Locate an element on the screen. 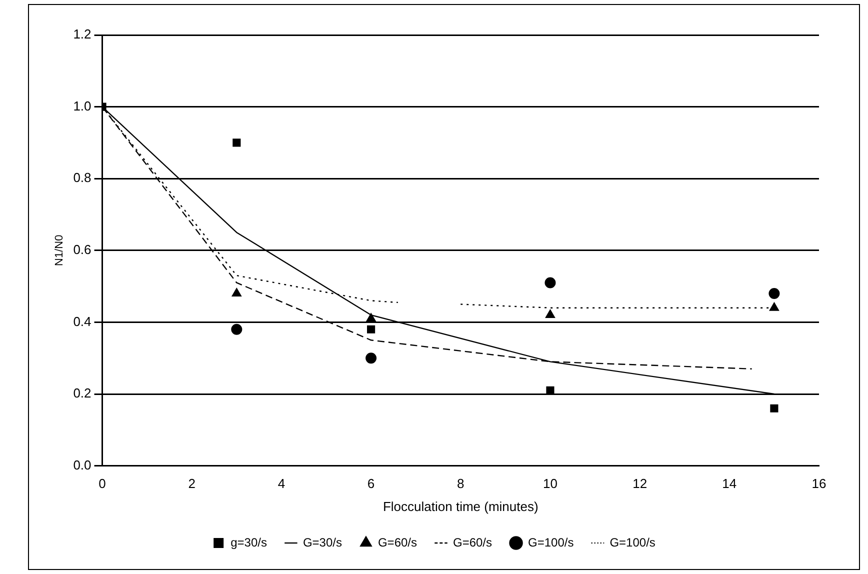  x-tick-label: 16 is located at coordinates (819, 484).